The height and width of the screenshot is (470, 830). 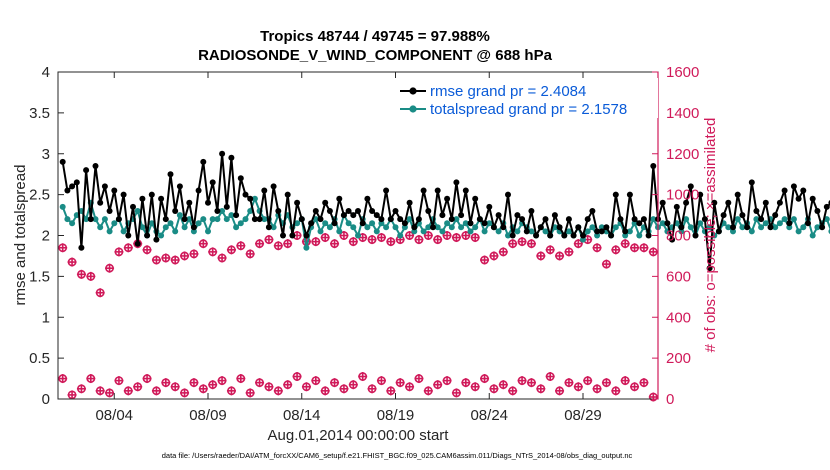 What do you see at coordinates (375, 55) in the screenshot?
I see `chart-title-line2: RADIOSONDE_V_WIND_COMPONENT @ 688 hPa` at bounding box center [375, 55].